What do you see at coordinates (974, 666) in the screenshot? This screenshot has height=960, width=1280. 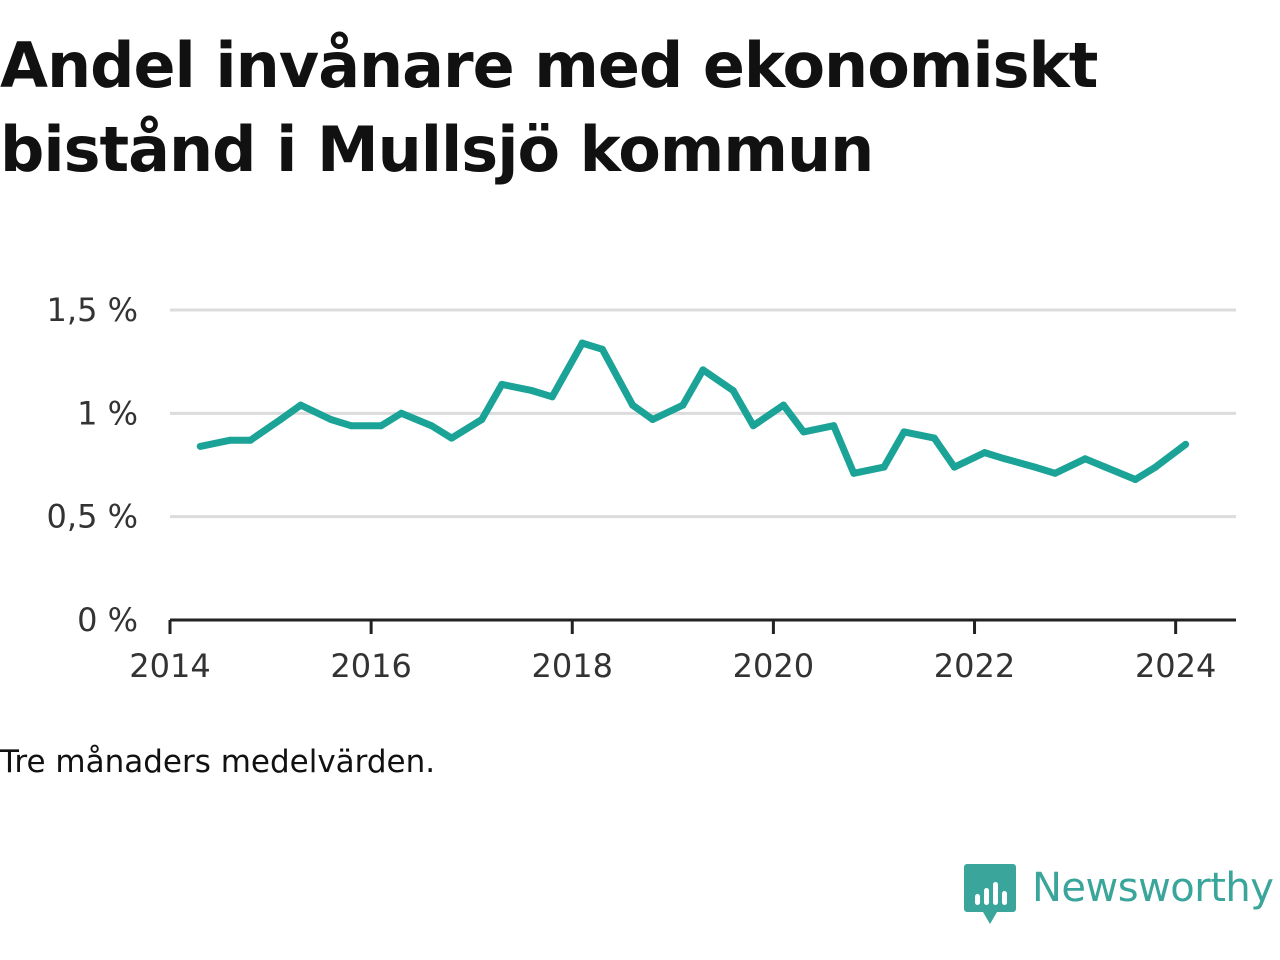 I see `x-tick-label: 2022` at bounding box center [974, 666].